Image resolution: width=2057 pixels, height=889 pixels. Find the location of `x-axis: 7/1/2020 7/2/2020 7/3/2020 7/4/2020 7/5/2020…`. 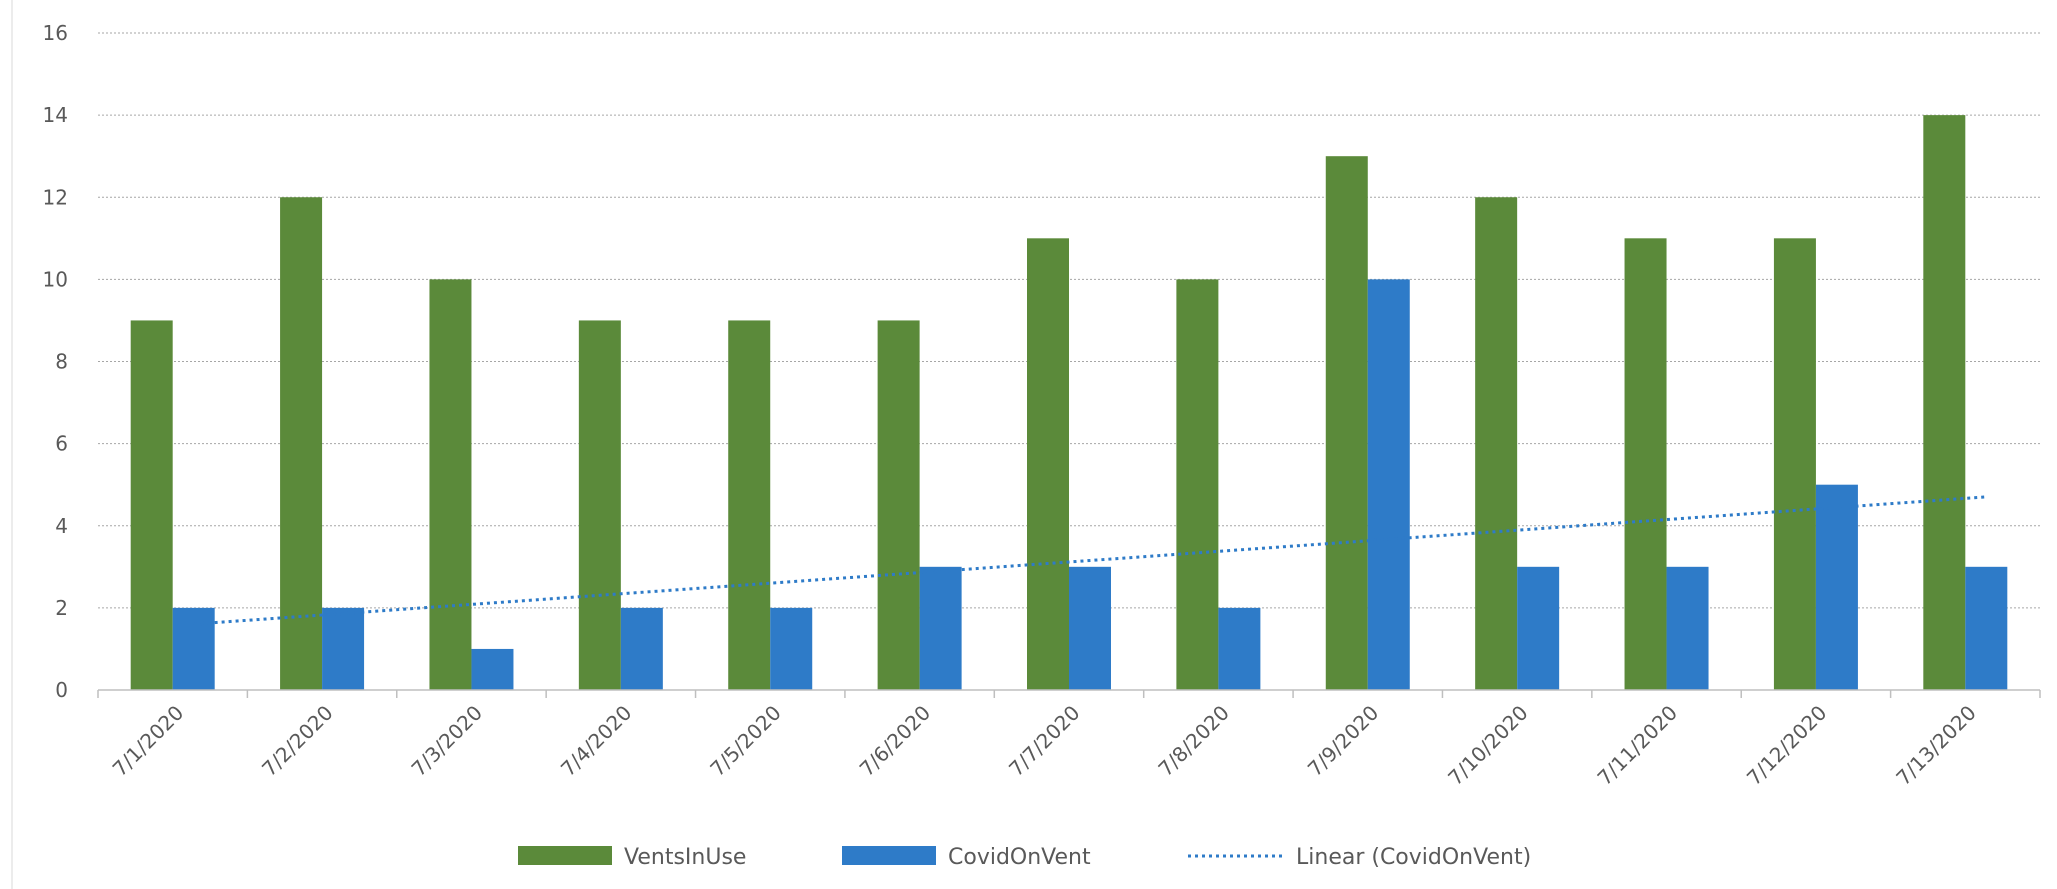

x-axis: 7/1/2020 7/2/2020 7/3/2020 7/4/2020 7/5/2020… is located at coordinates (1069, 740).